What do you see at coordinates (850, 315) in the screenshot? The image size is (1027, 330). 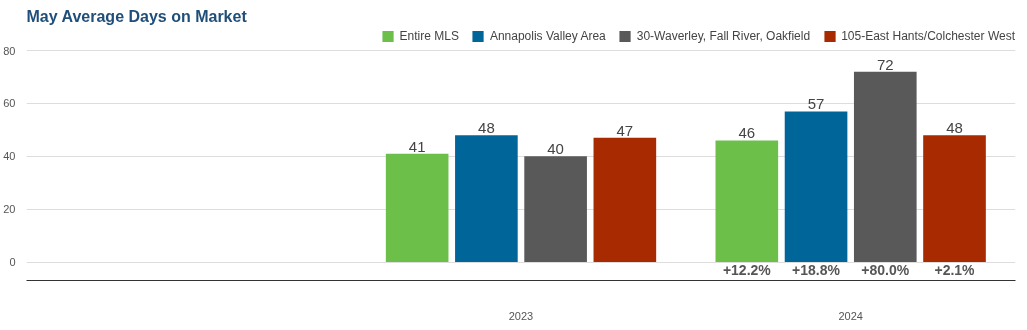 I see `x-tick-label: 2024` at bounding box center [850, 315].